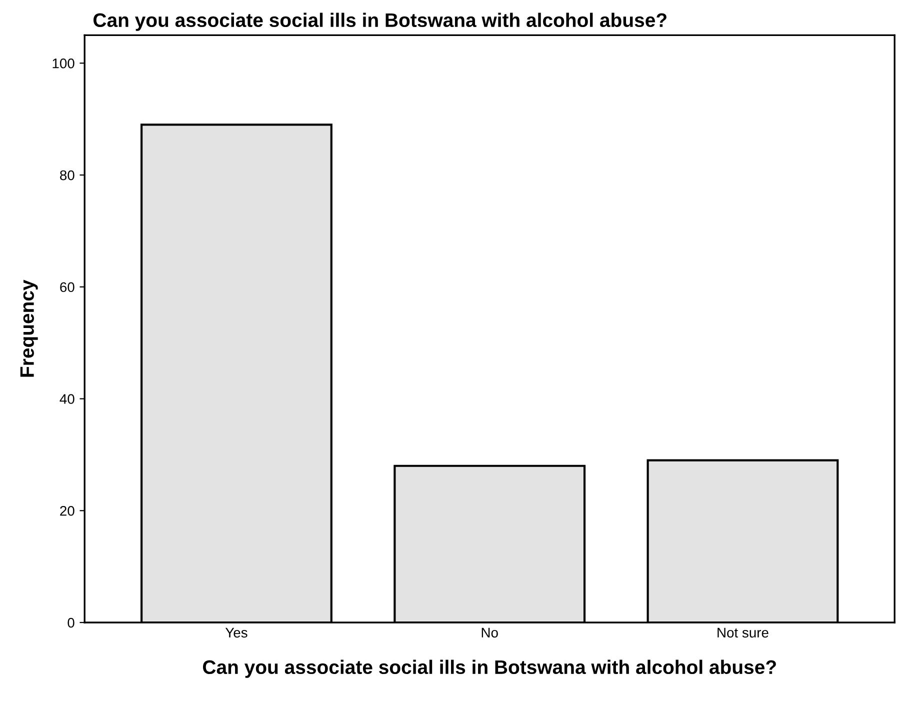  I want to click on y-tick-label: 60, so click(67, 287).